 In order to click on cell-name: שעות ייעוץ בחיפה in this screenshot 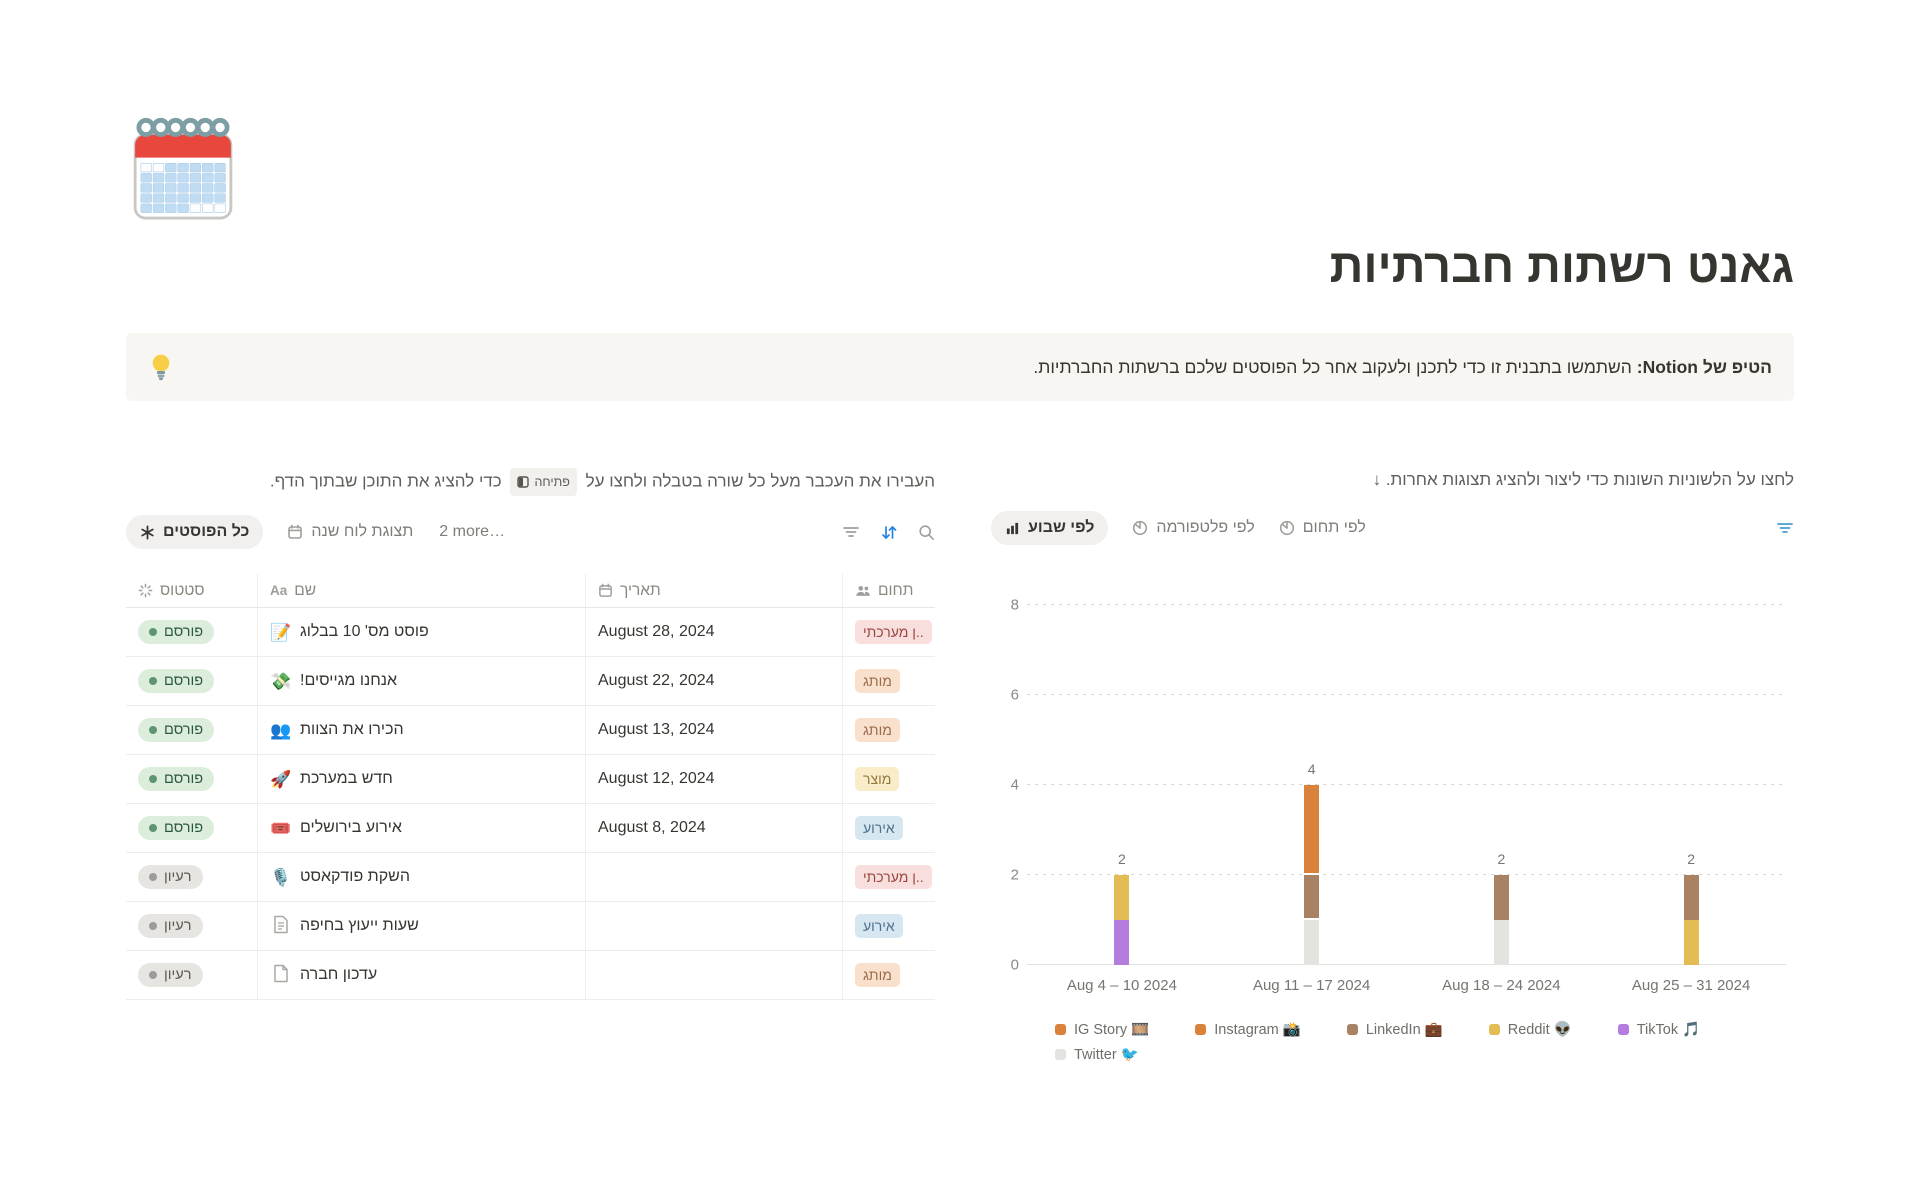, I will do `click(421, 926)`.